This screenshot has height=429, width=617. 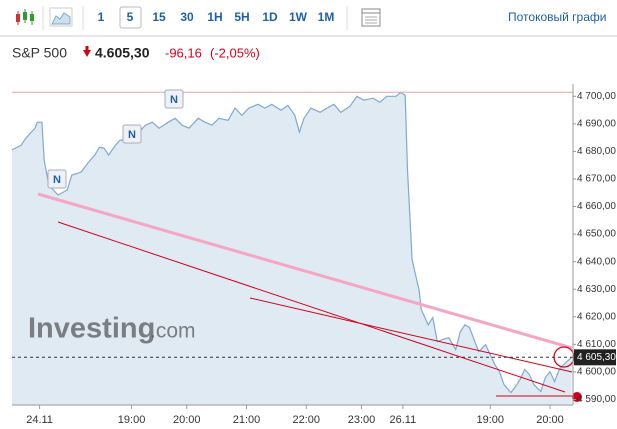 I want to click on area-icon, so click(x=61, y=17).